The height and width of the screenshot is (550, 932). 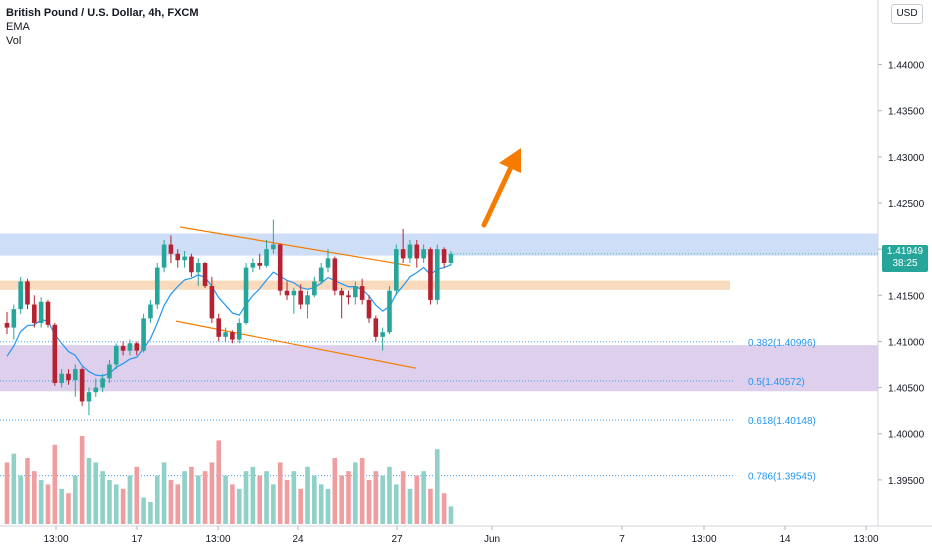 What do you see at coordinates (906, 342) in the screenshot?
I see `price-tick-label: 1.41000` at bounding box center [906, 342].